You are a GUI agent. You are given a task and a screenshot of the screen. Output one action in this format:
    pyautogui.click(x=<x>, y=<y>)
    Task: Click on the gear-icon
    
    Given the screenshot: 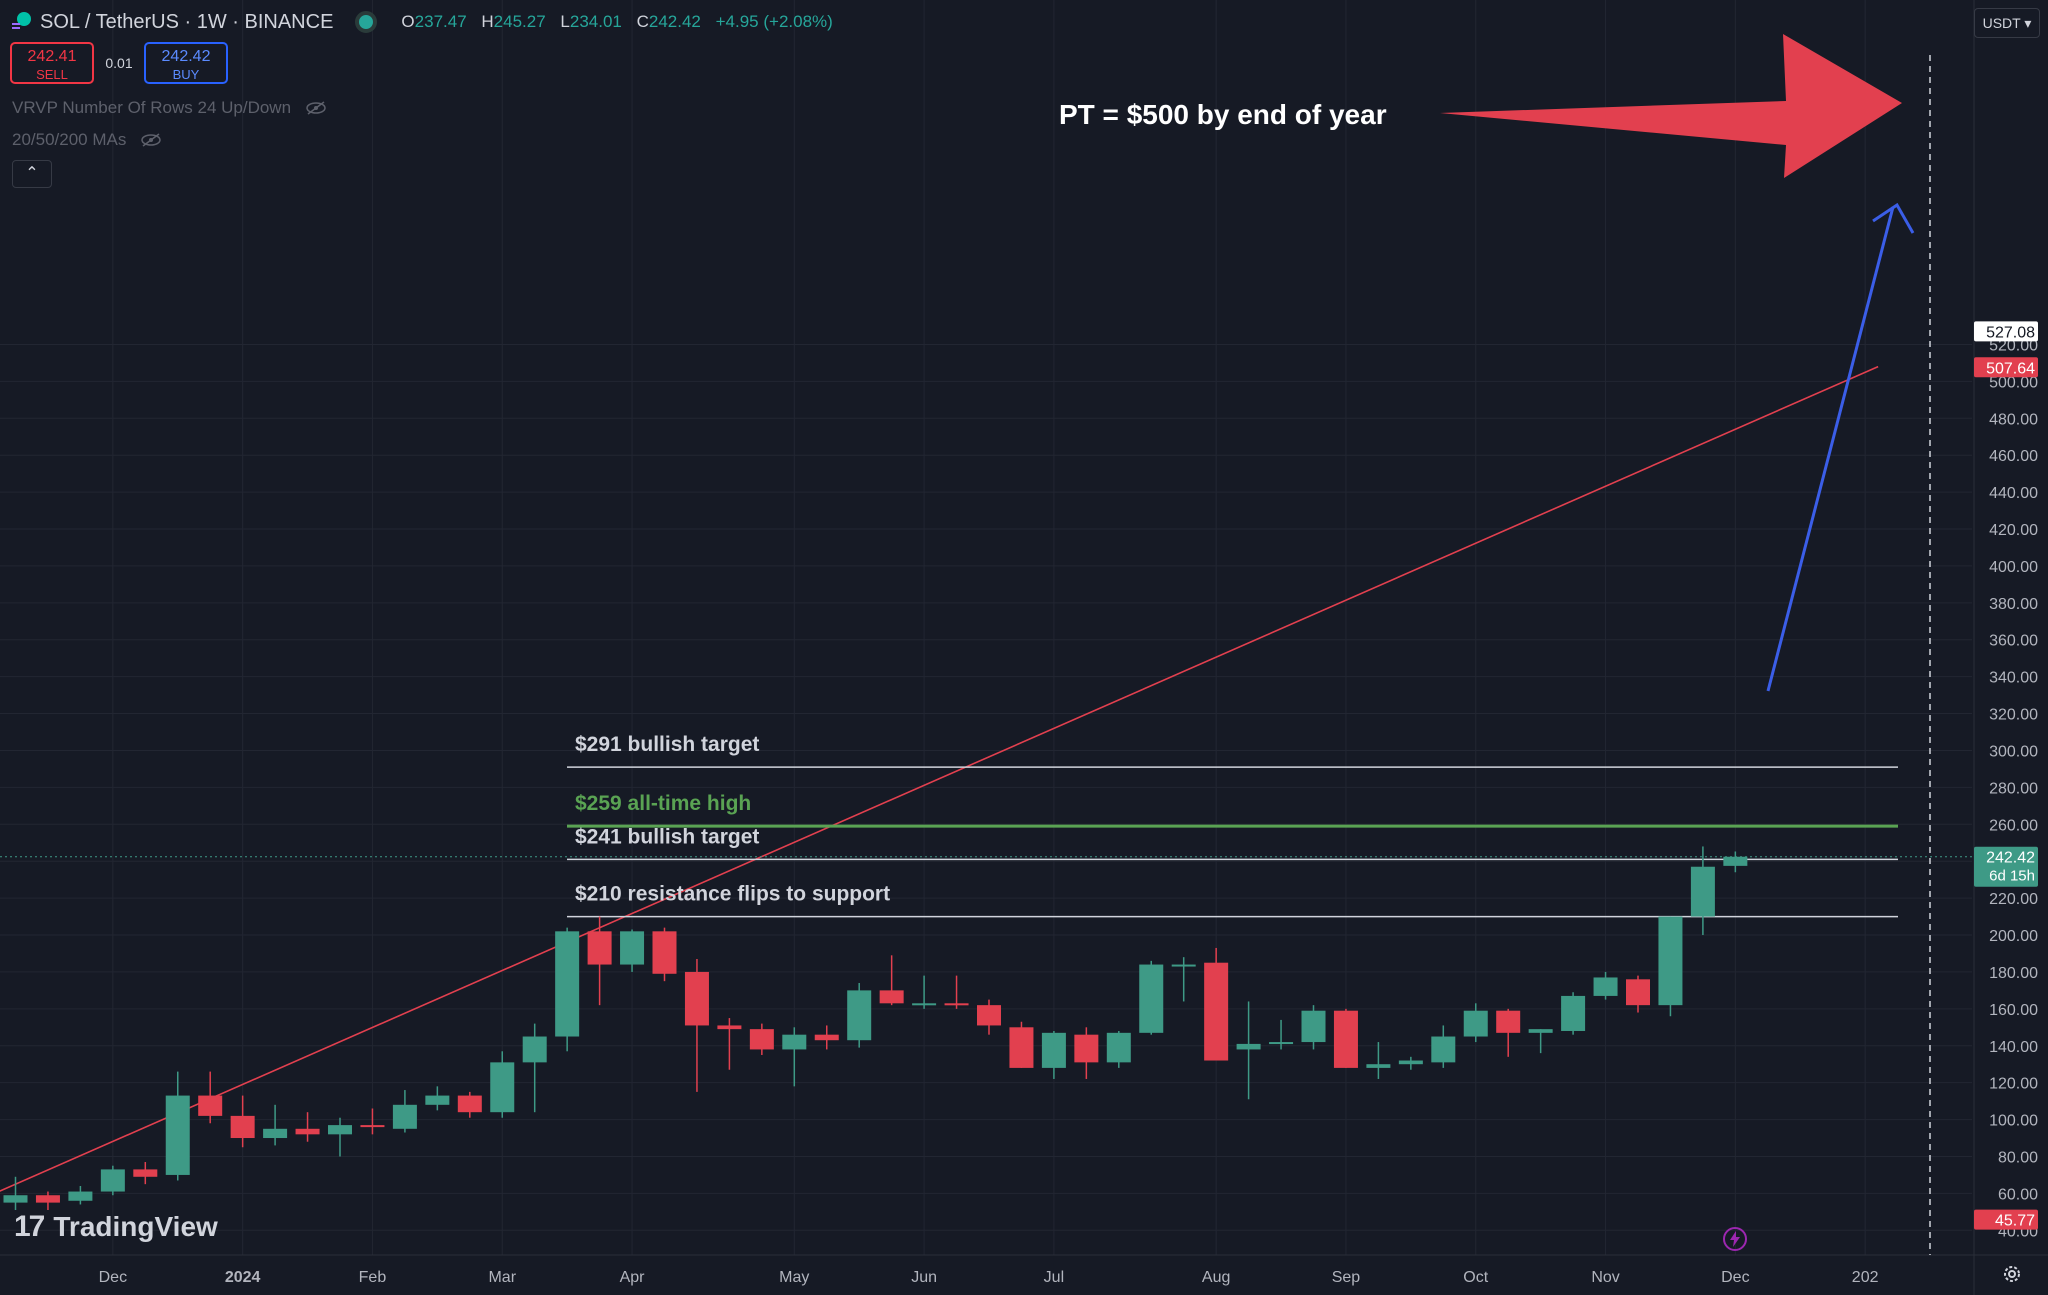 What is the action you would take?
    pyautogui.click(x=2012, y=1274)
    